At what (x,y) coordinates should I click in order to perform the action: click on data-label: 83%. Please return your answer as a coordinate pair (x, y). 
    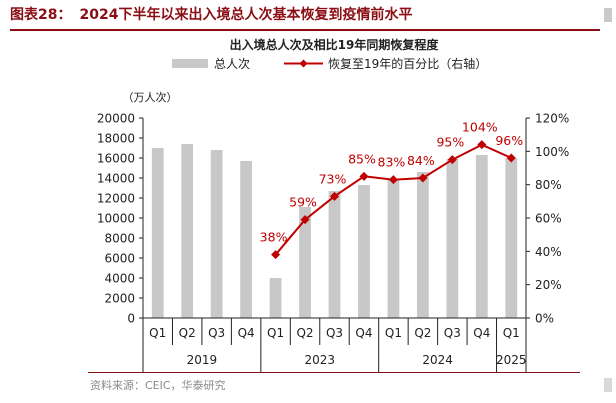
    Looking at the image, I should click on (392, 162).